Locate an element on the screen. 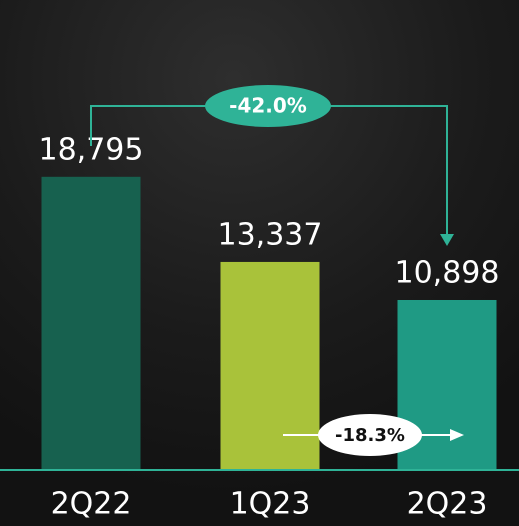 The width and height of the screenshot is (519, 526). x-tick-label: 2Q23 is located at coordinates (447, 504).